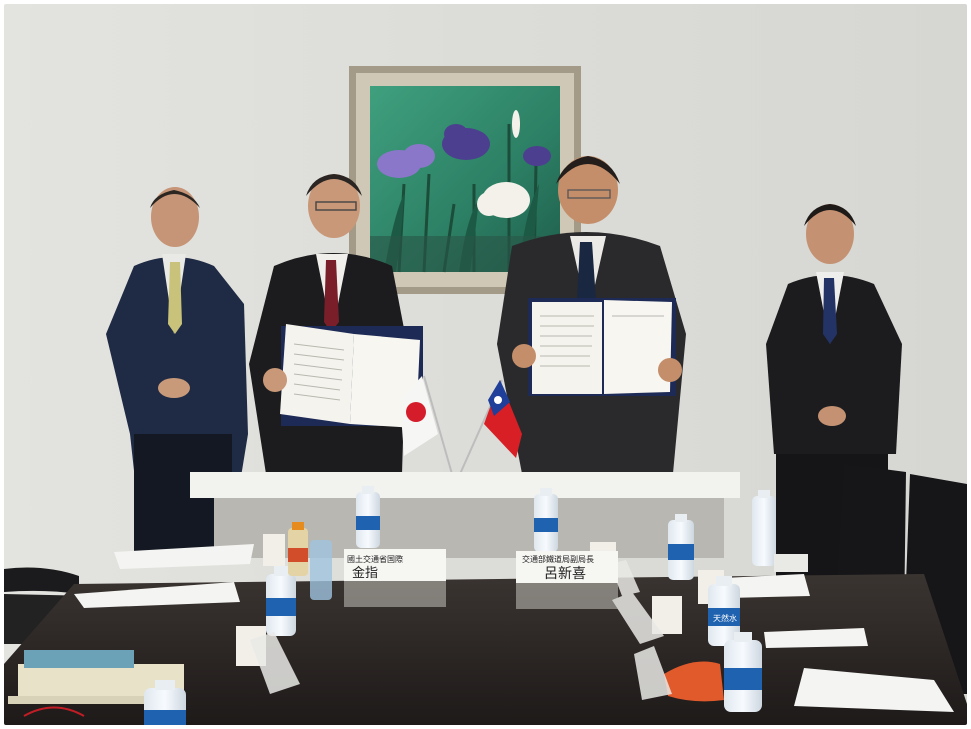 The image size is (971, 729). I want to click on bottle-label: 天然水, so click(725, 618).